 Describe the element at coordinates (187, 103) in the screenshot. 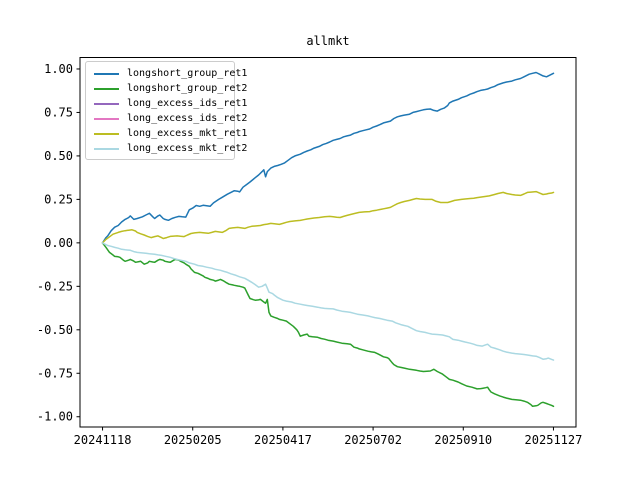

I see `legend-label: long_excess_ids_ret1` at that location.